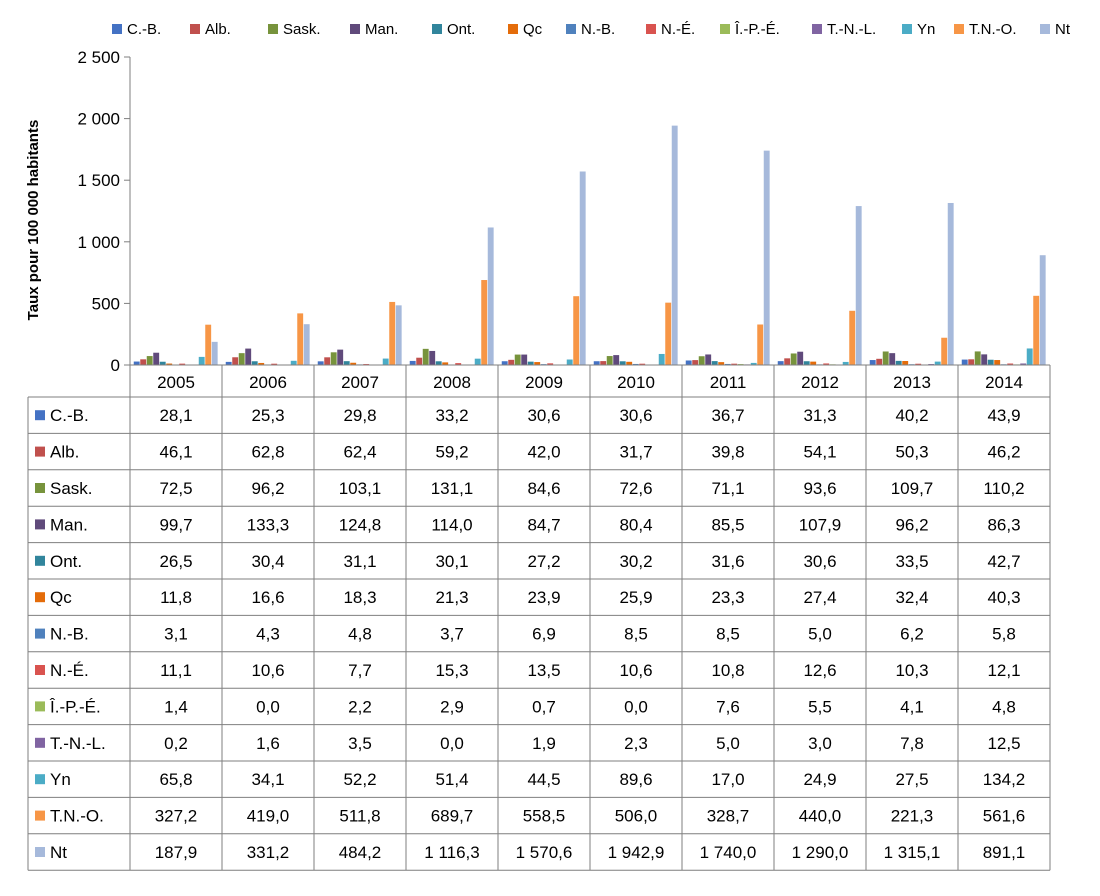 The height and width of the screenshot is (896, 1100). What do you see at coordinates (912, 382) in the screenshot?
I see `x-tick-label: 2013` at bounding box center [912, 382].